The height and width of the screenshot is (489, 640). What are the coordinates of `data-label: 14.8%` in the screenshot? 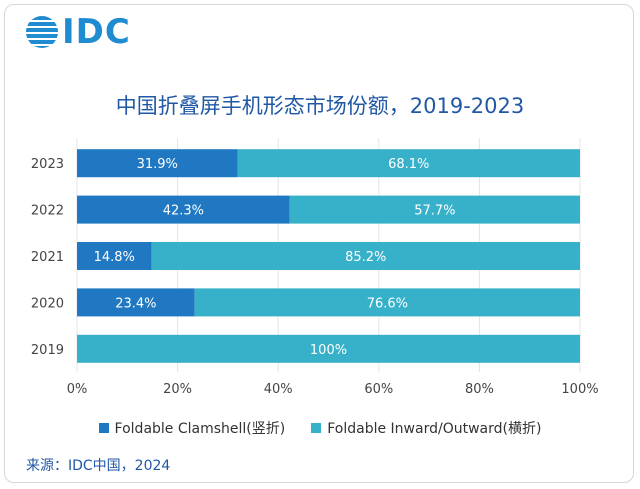 It's located at (114, 257).